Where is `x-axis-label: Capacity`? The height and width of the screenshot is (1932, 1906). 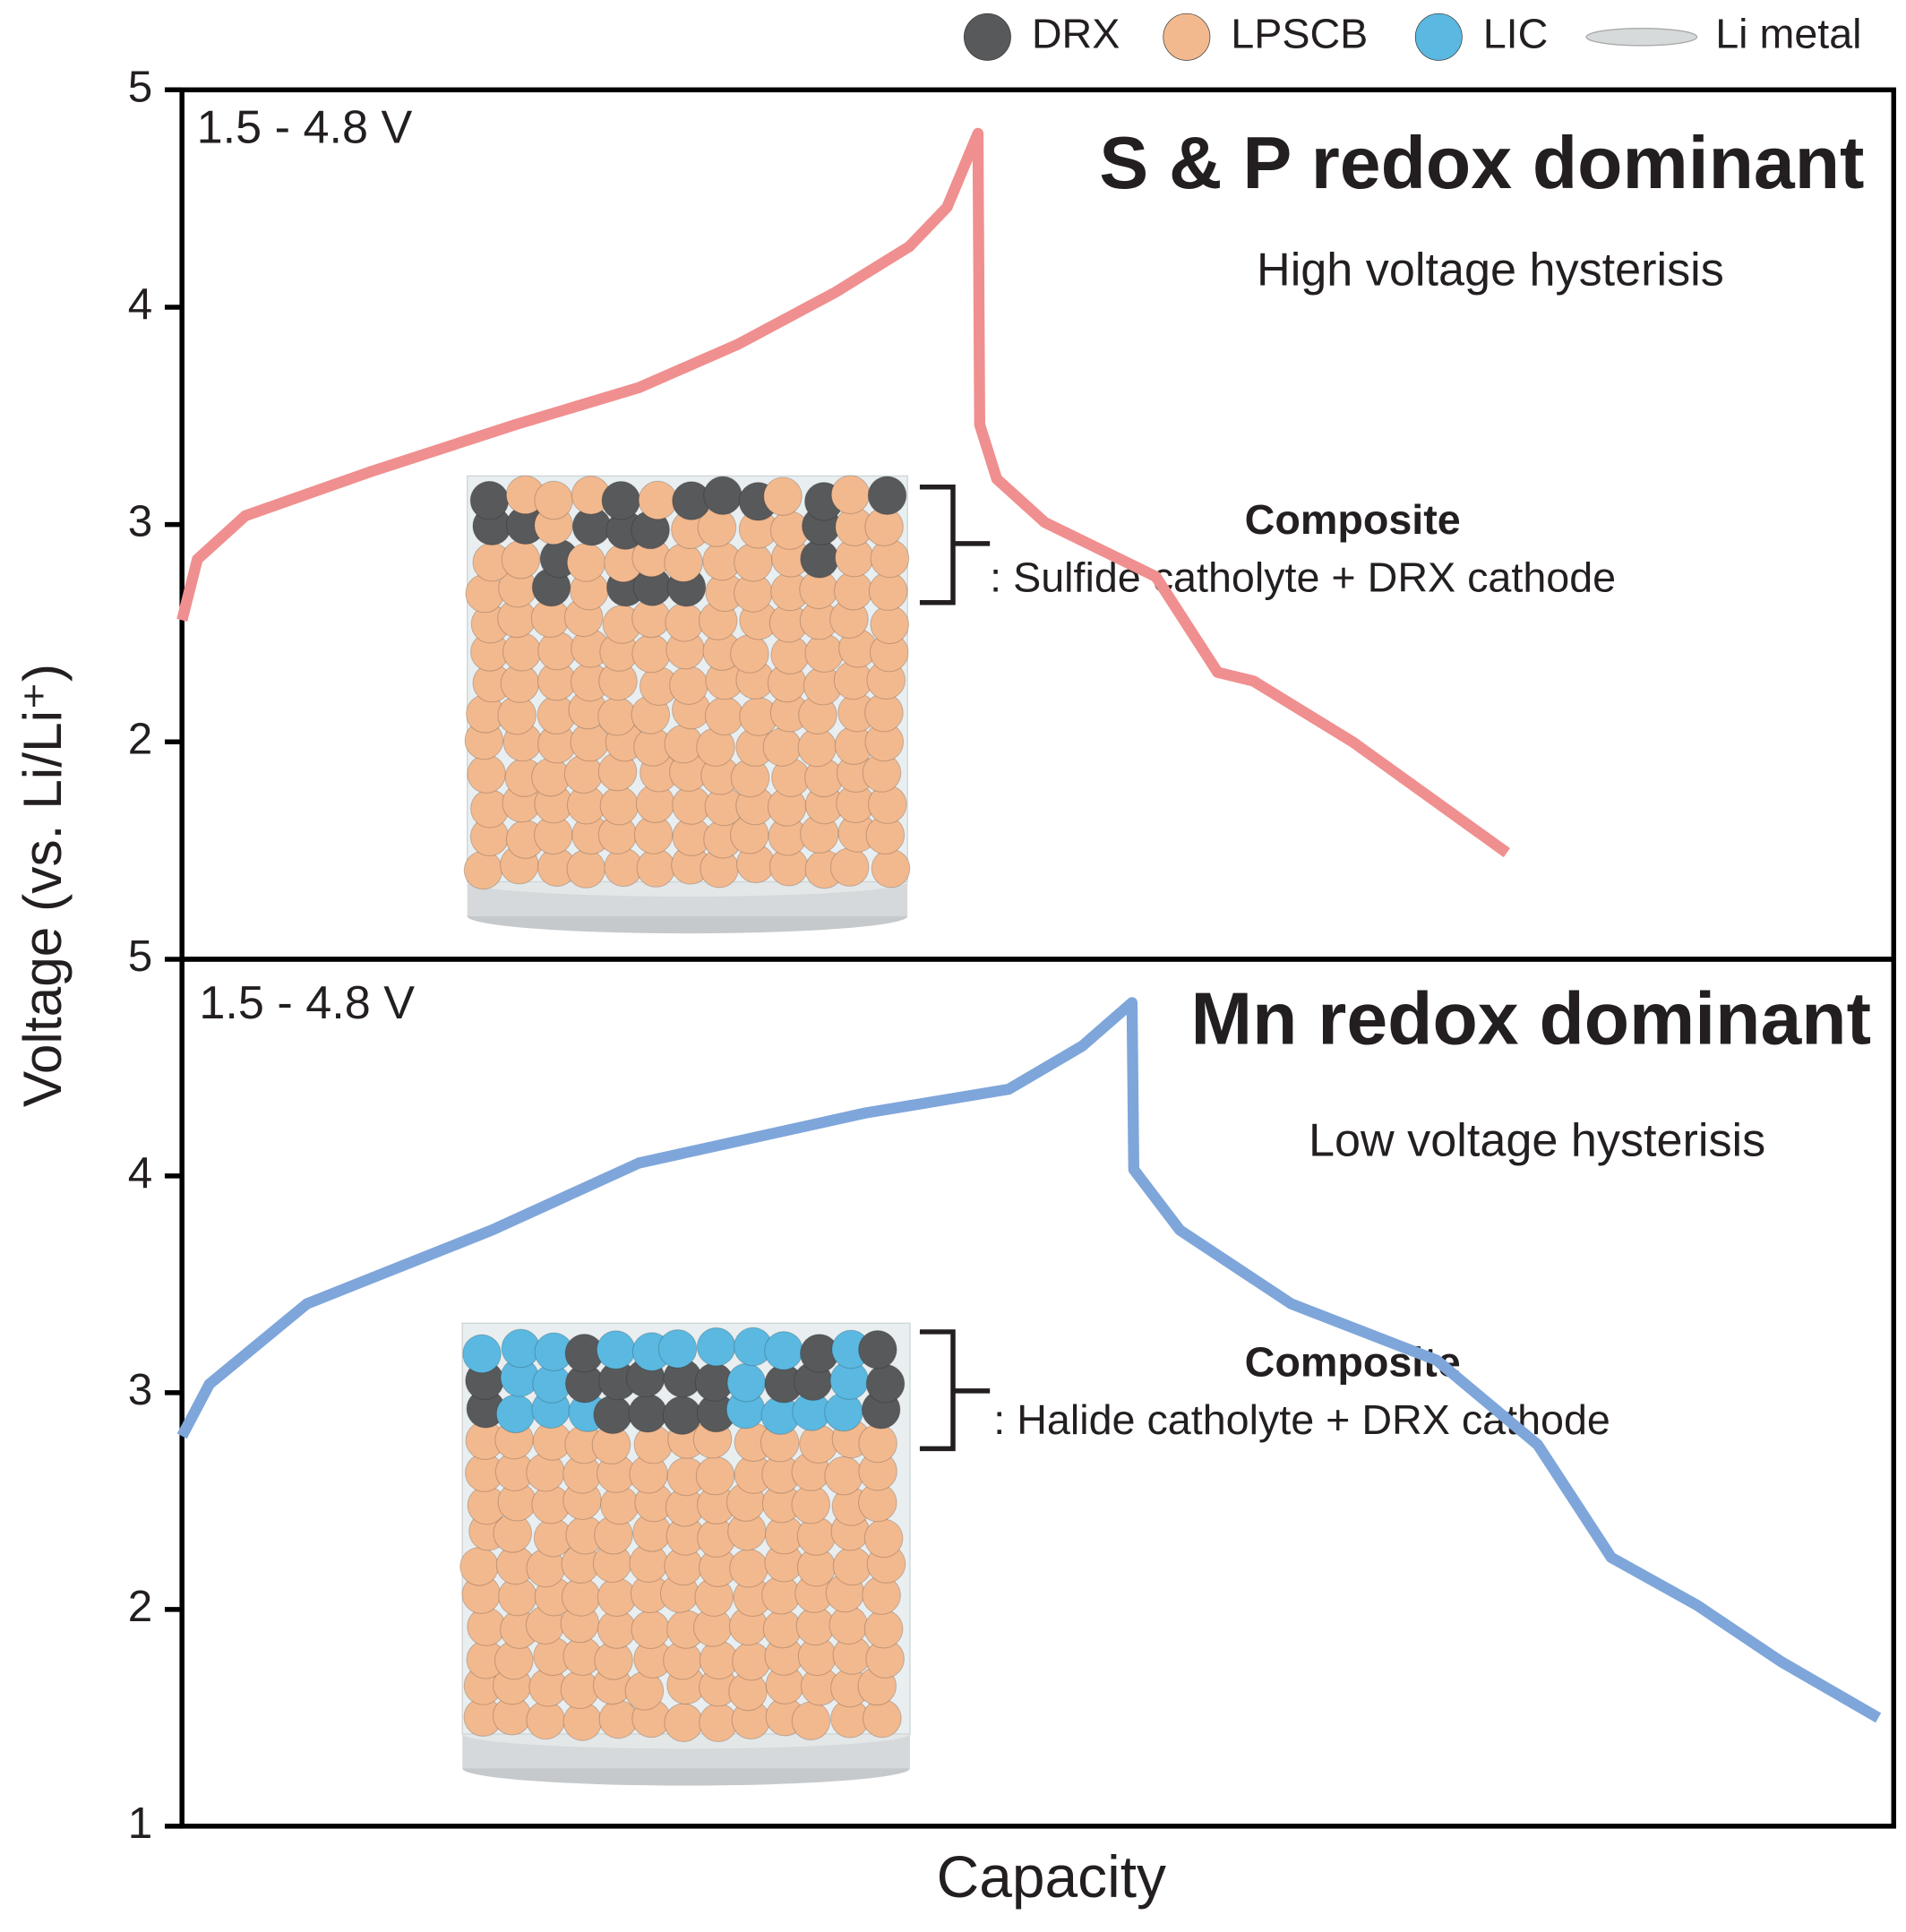 x-axis-label: Capacity is located at coordinates (1051, 1876).